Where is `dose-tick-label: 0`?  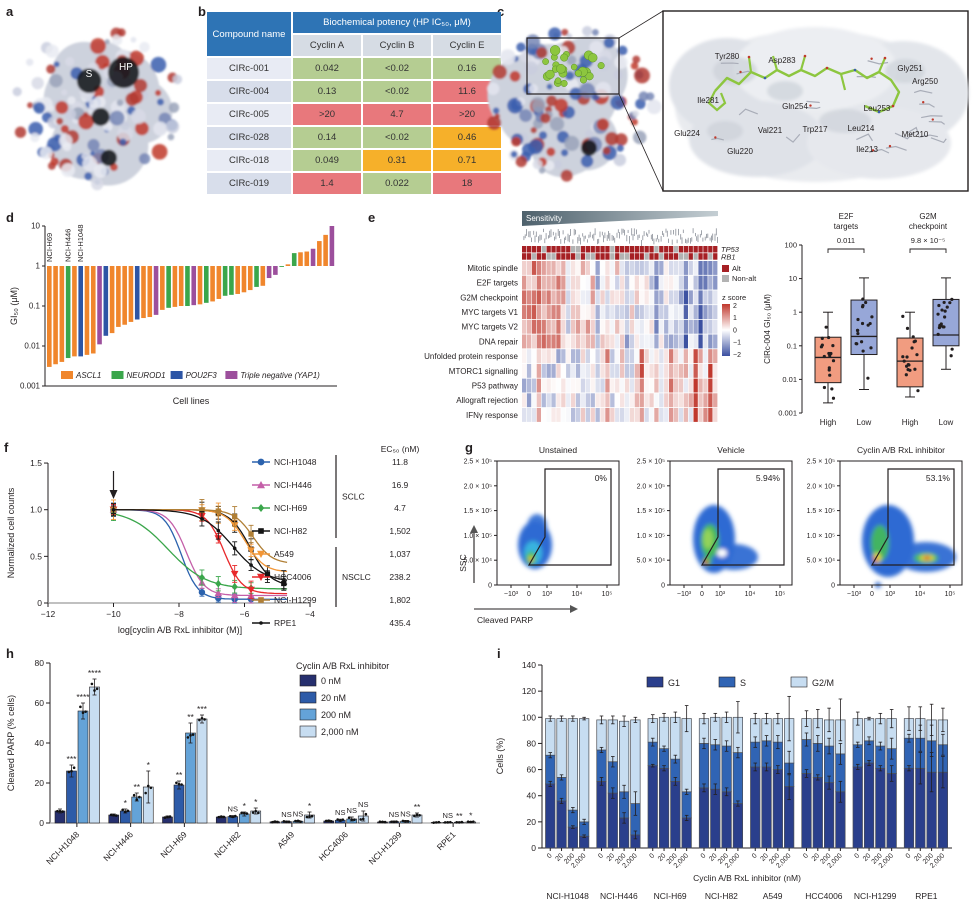
dose-tick-label: 0 is located at coordinates (550, 856).